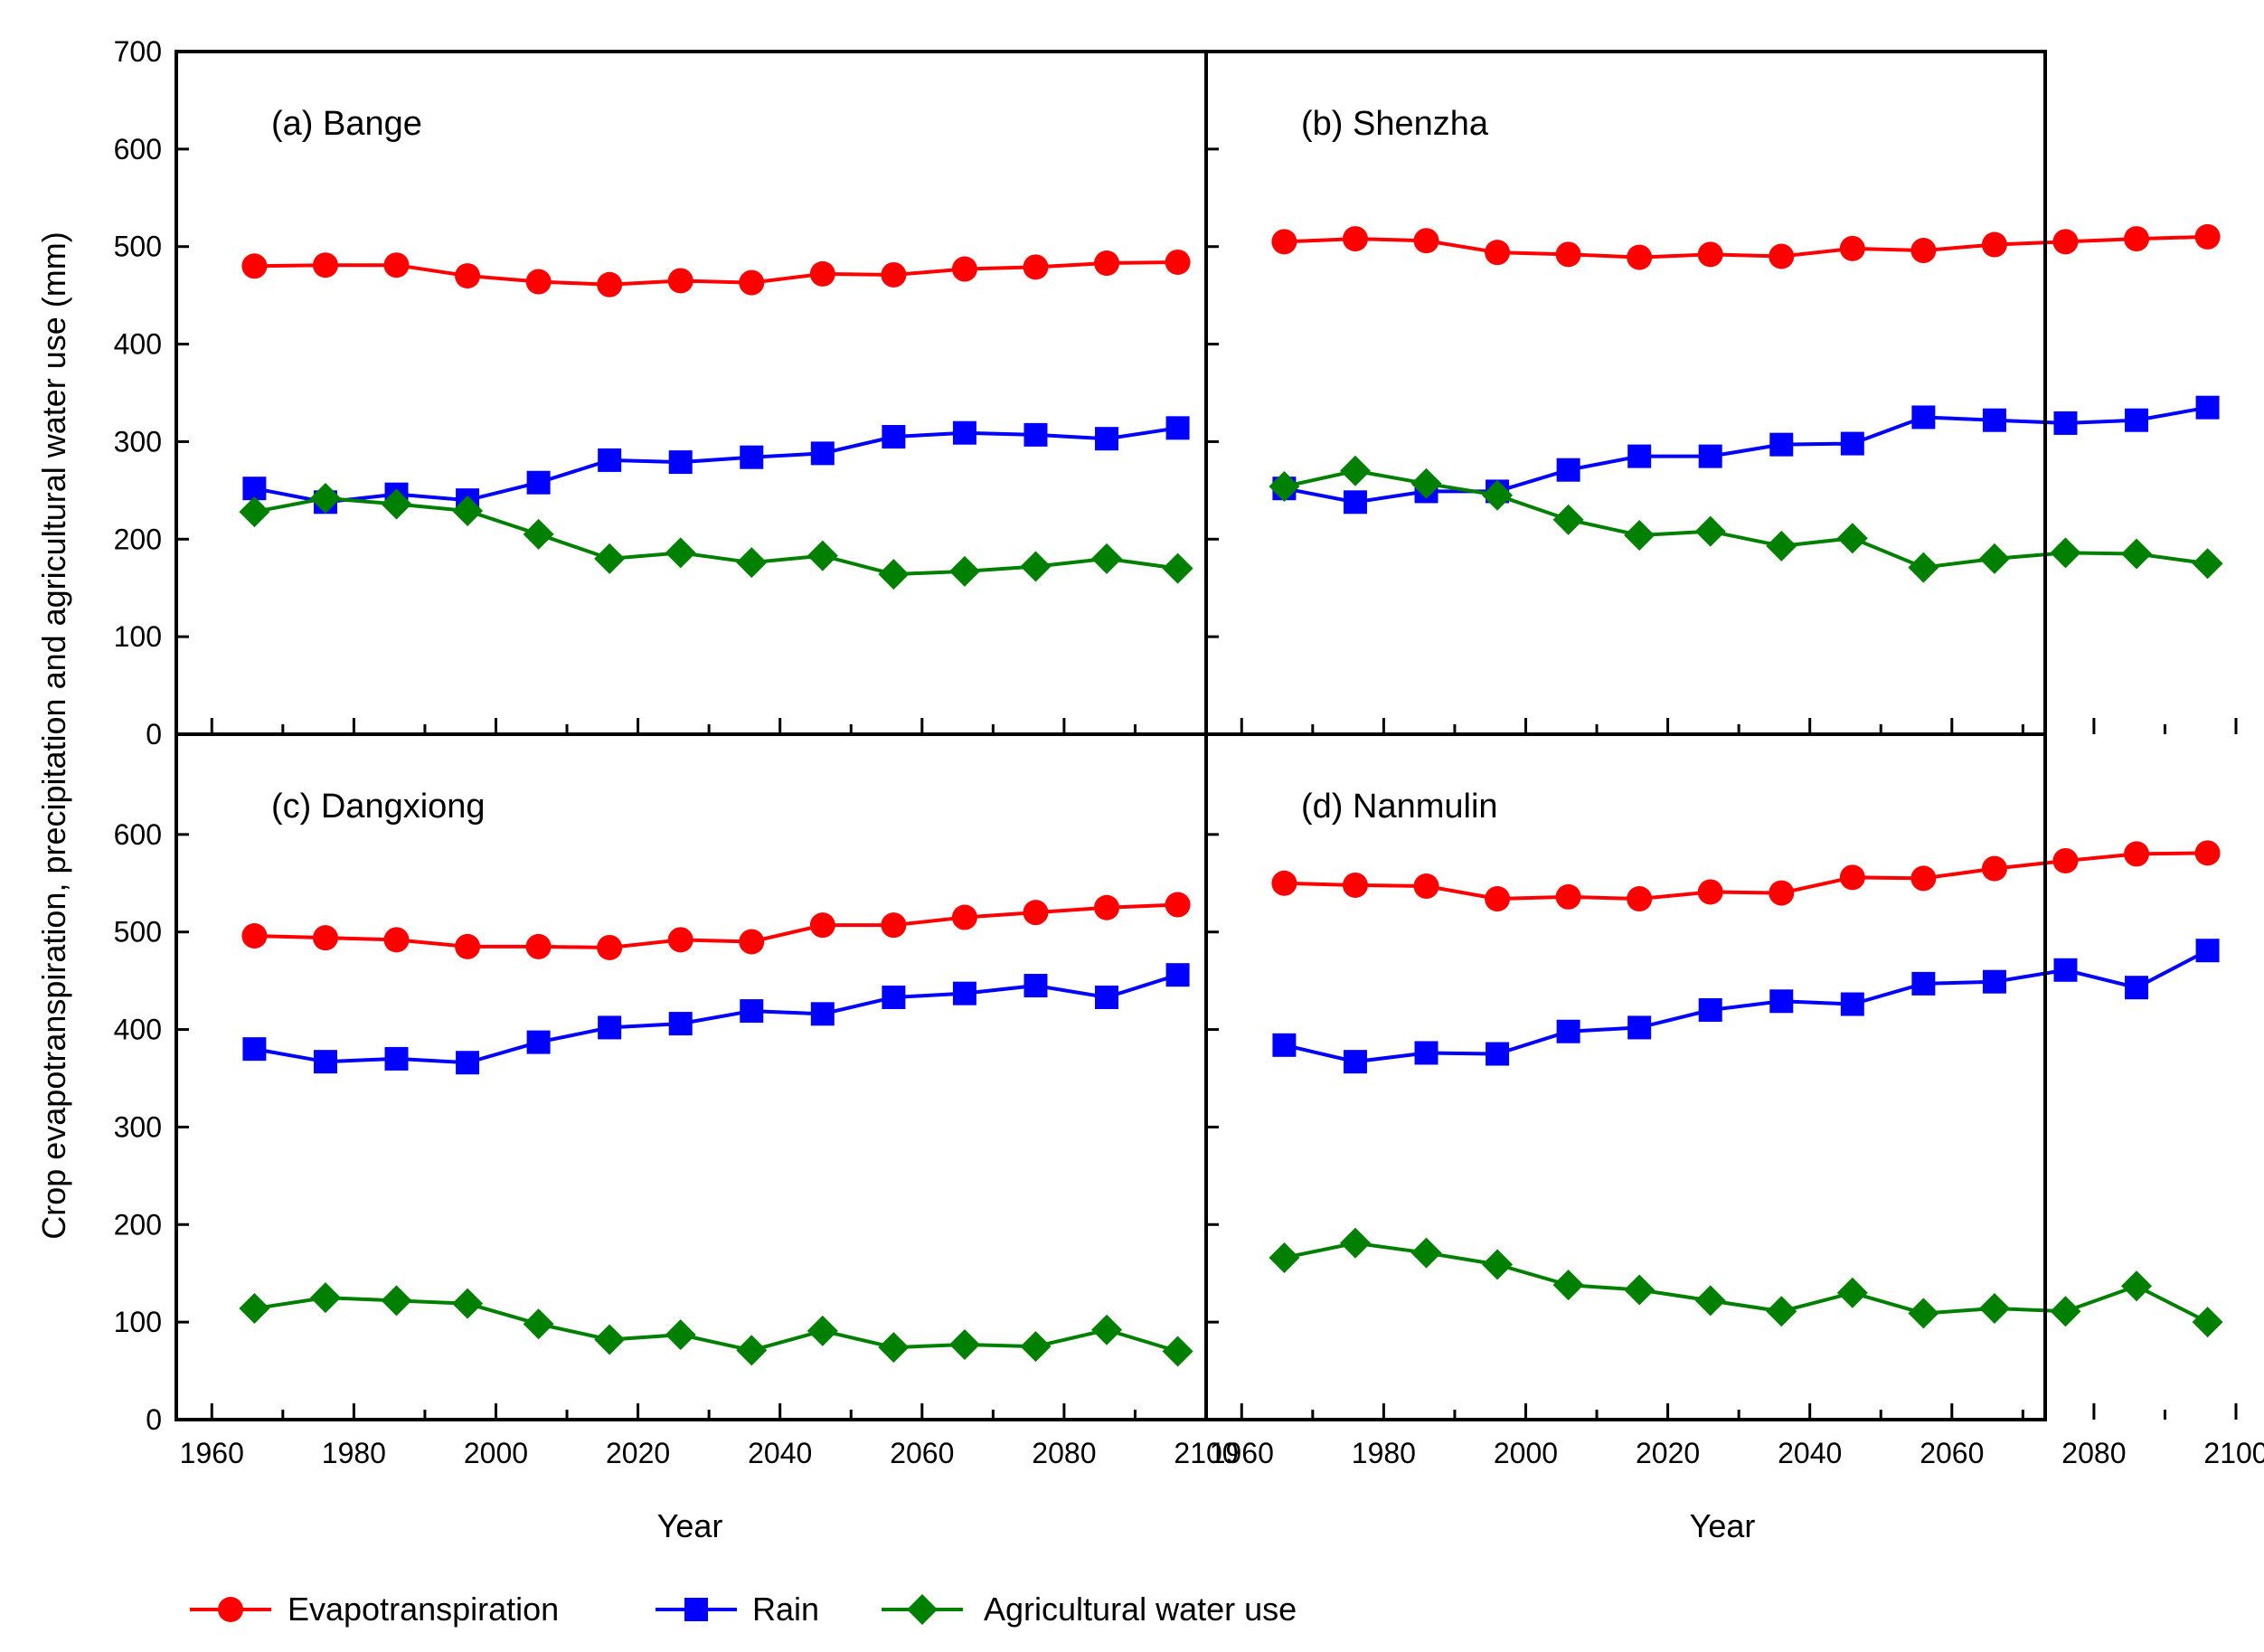  What do you see at coordinates (690, 1525) in the screenshot?
I see `x-axis-label-left: Year` at bounding box center [690, 1525].